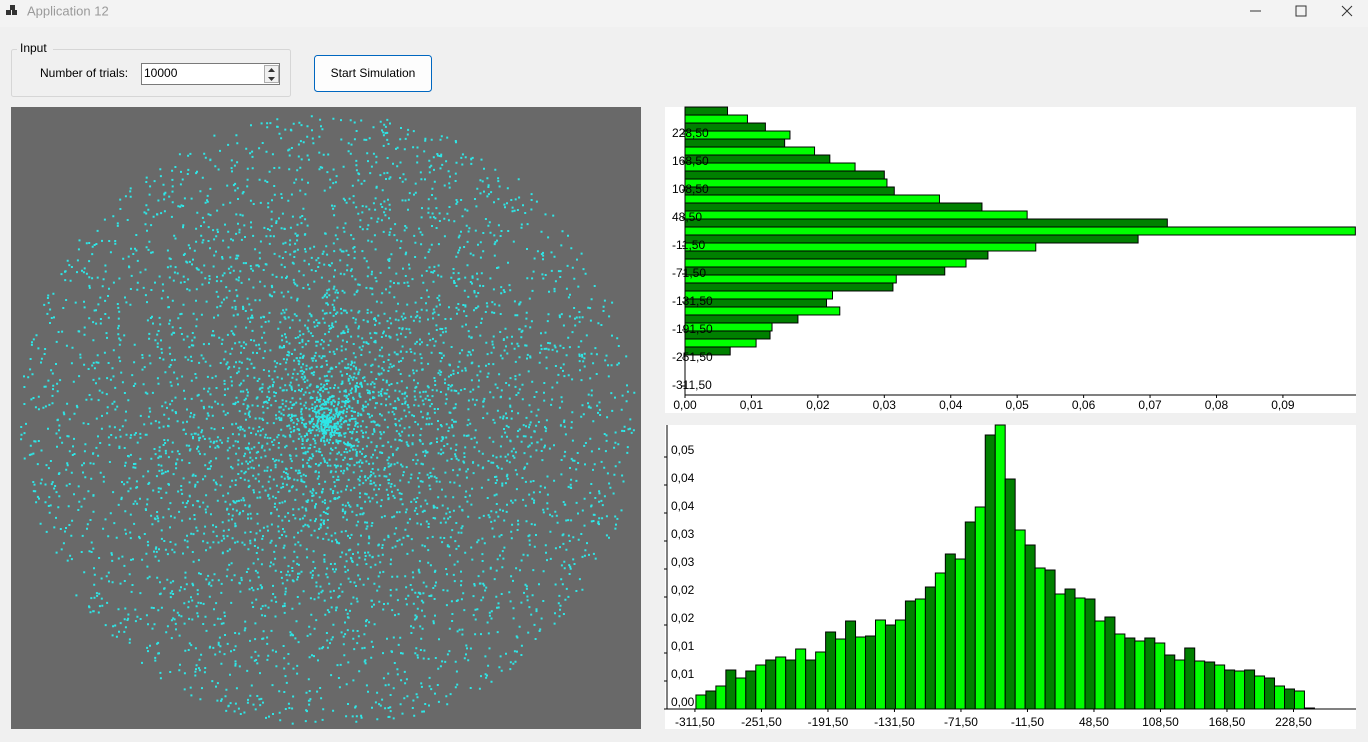  Describe the element at coordinates (68, 10) in the screenshot. I see `window-title: Application 12` at that location.